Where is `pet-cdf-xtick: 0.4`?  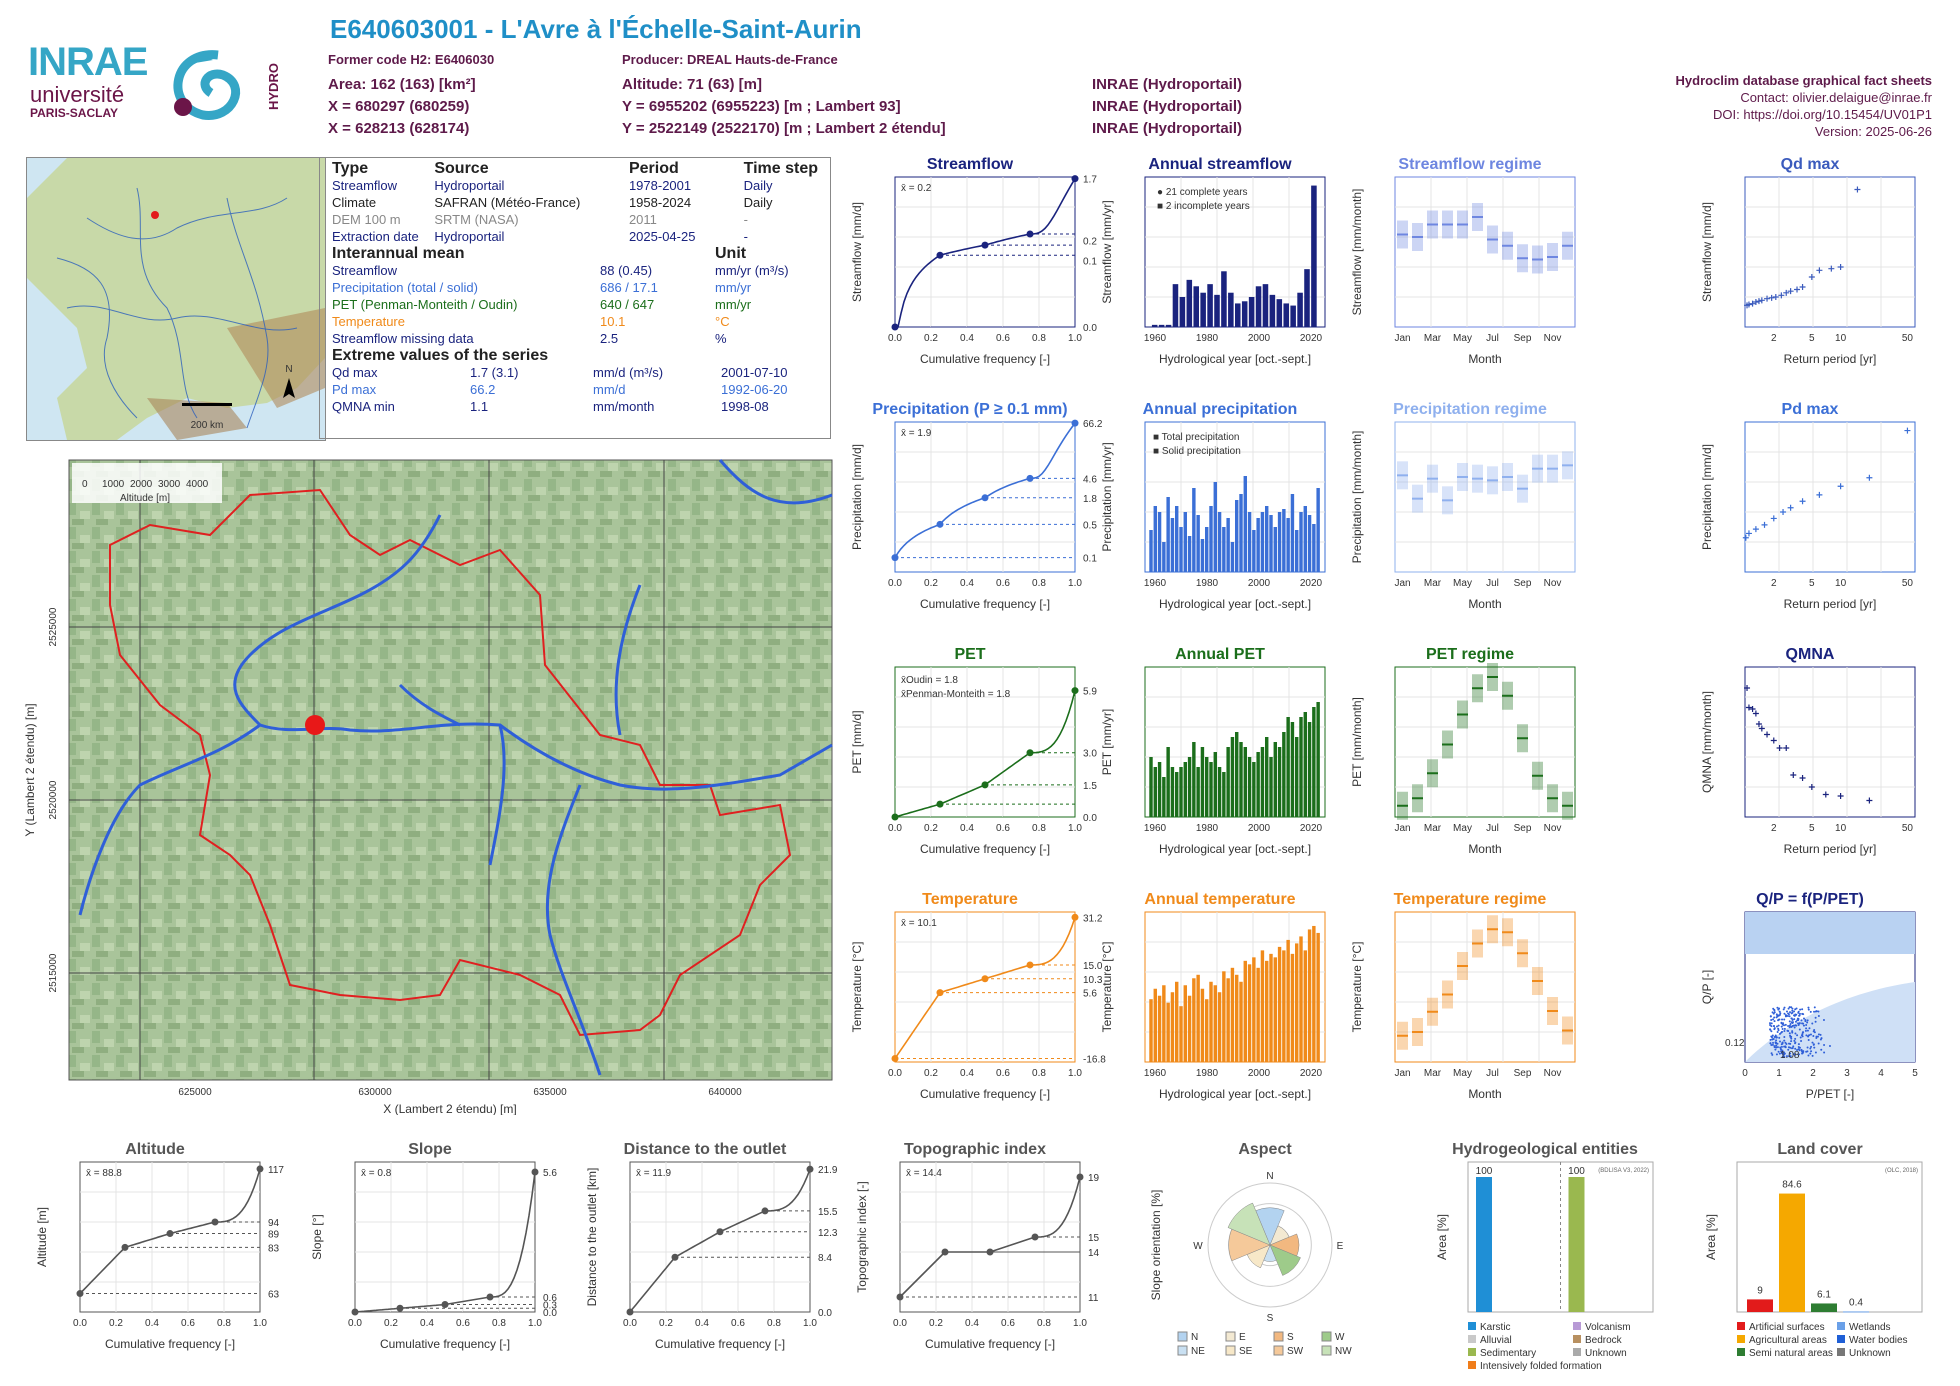
pet-cdf-xtick: 0.4 is located at coordinates (967, 828).